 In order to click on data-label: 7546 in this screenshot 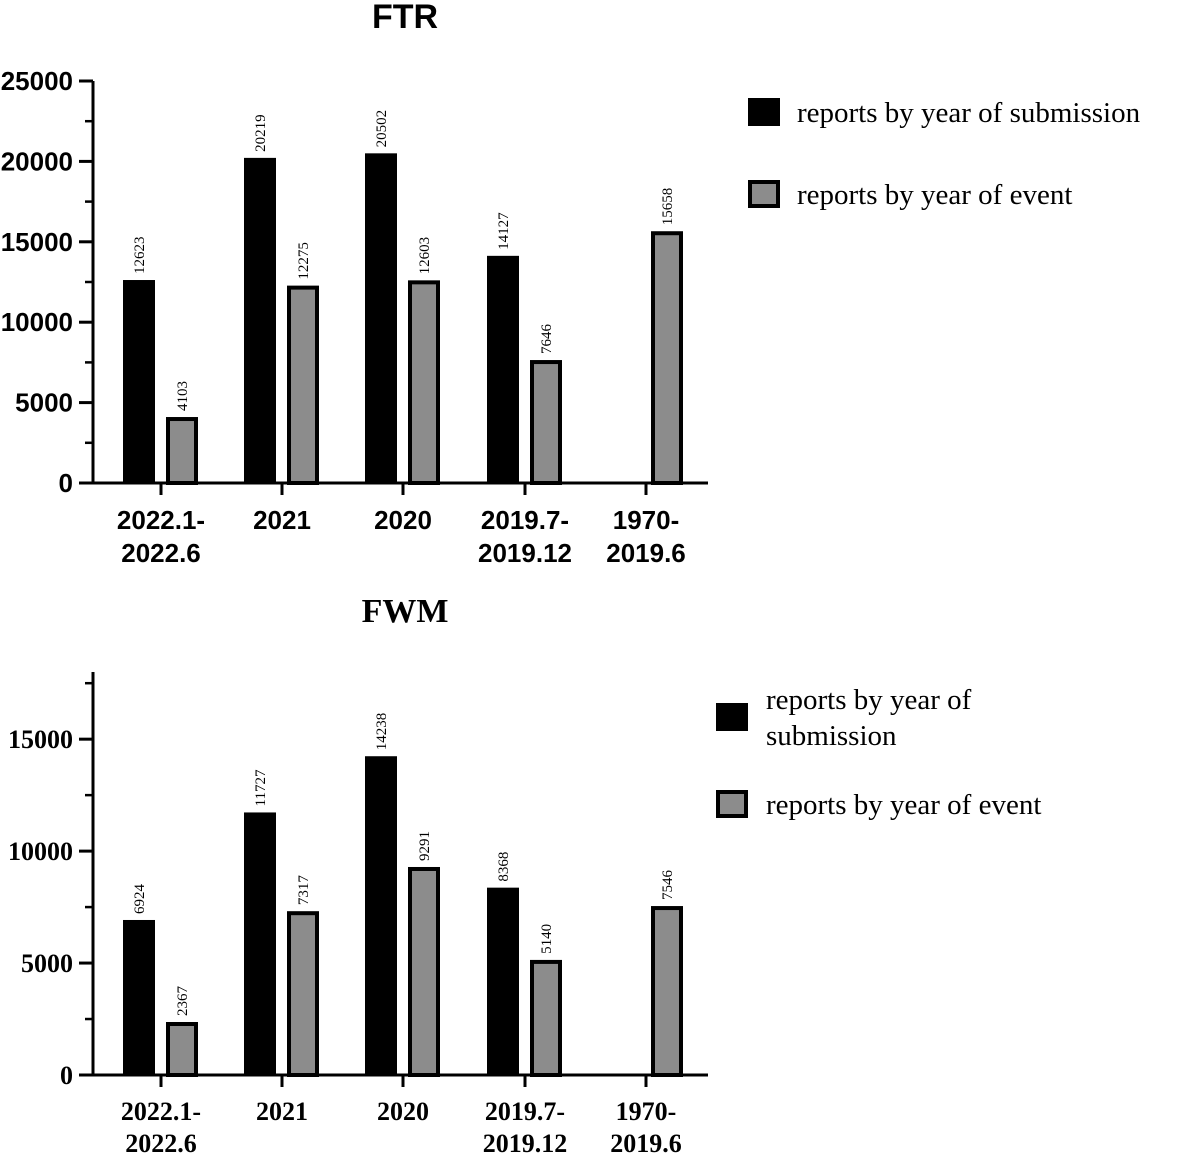, I will do `click(668, 885)`.